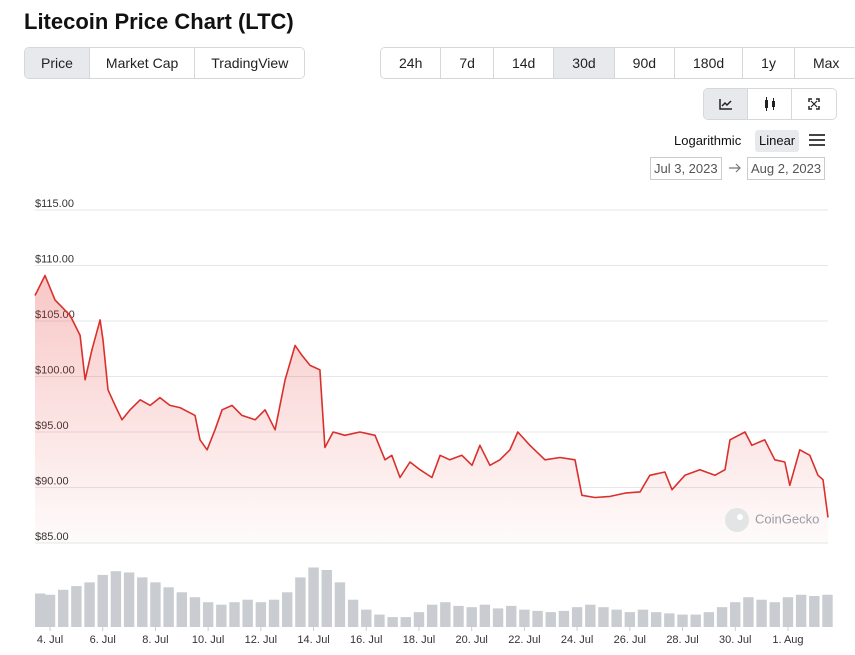 The width and height of the screenshot is (855, 655). Describe the element at coordinates (737, 520) in the screenshot. I see `watermark-logo` at that location.